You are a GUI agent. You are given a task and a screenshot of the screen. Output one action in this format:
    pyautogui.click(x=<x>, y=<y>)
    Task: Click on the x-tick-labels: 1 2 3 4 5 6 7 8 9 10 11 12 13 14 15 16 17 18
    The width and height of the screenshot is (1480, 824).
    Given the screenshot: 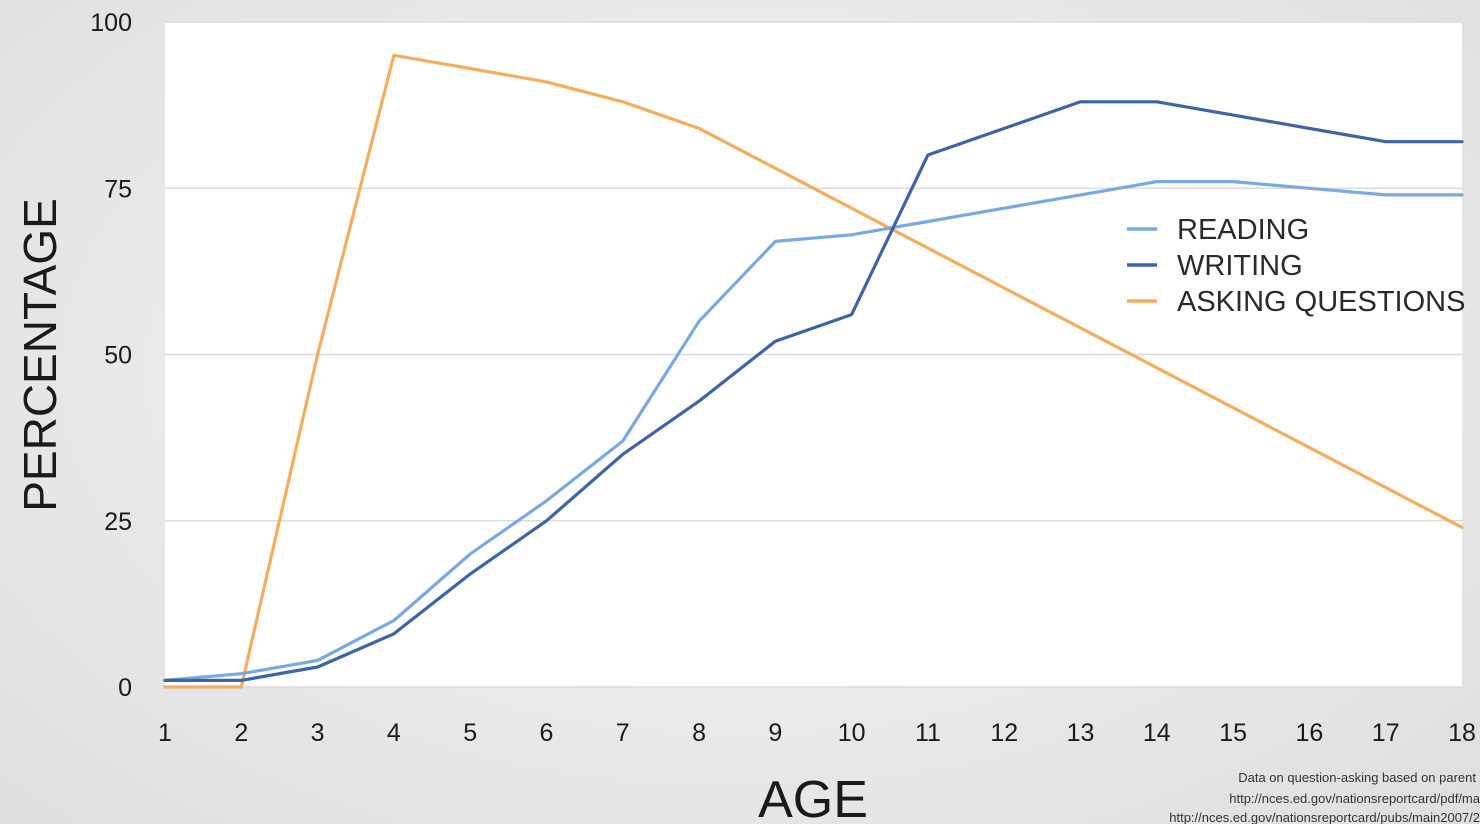 What is the action you would take?
    pyautogui.click(x=817, y=733)
    